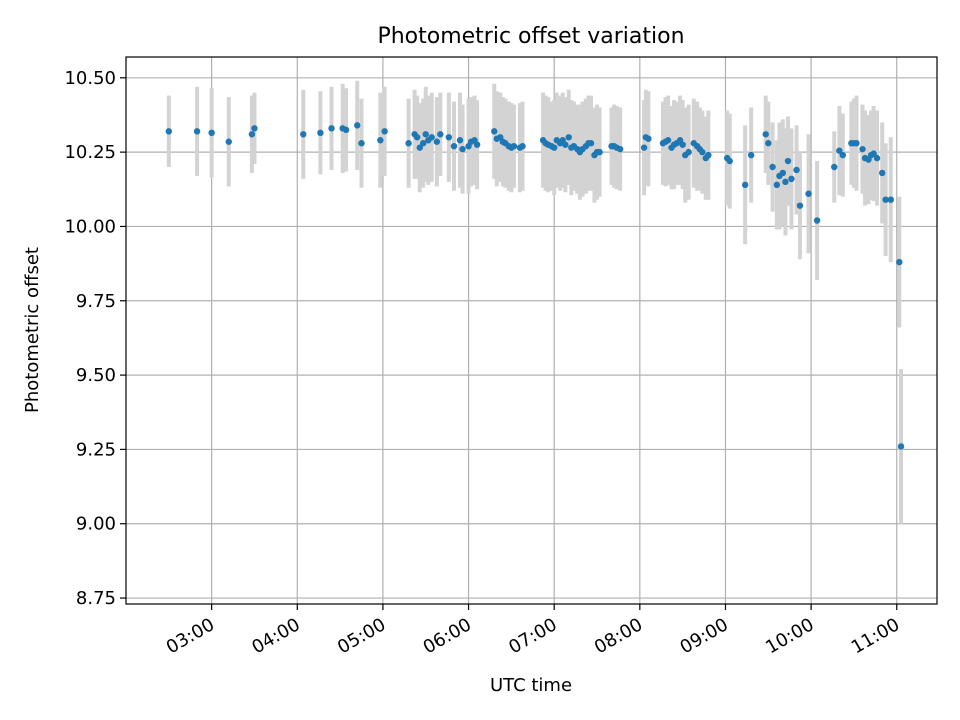 The width and height of the screenshot is (960, 720). What do you see at coordinates (190, 636) in the screenshot?
I see `x-tick-label: 03:00` at bounding box center [190, 636].